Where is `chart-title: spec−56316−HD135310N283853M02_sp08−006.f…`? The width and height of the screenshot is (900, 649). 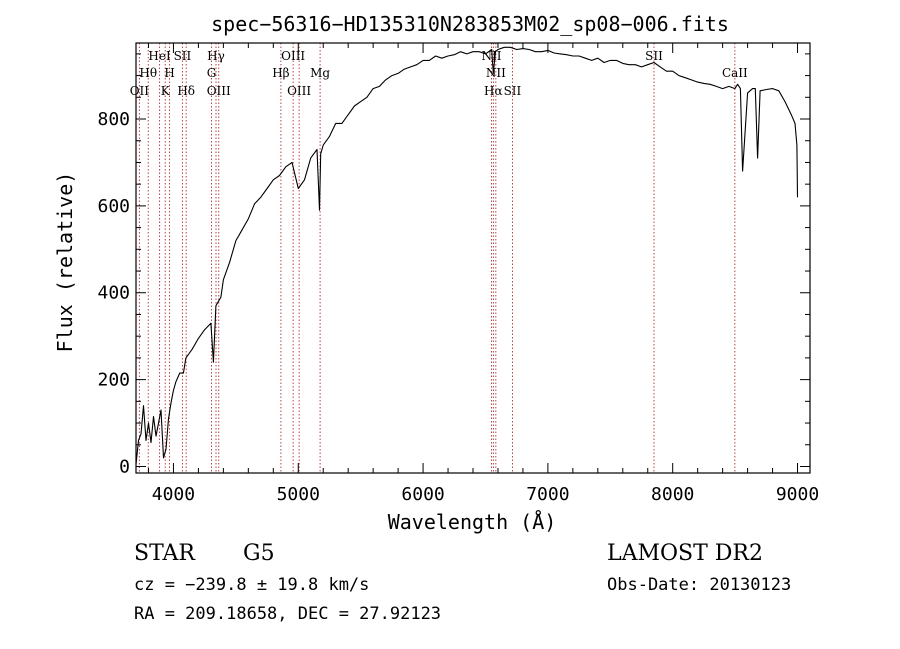
chart-title: spec−56316−HD135310N283853M02_sp08−006.f… is located at coordinates (470, 24).